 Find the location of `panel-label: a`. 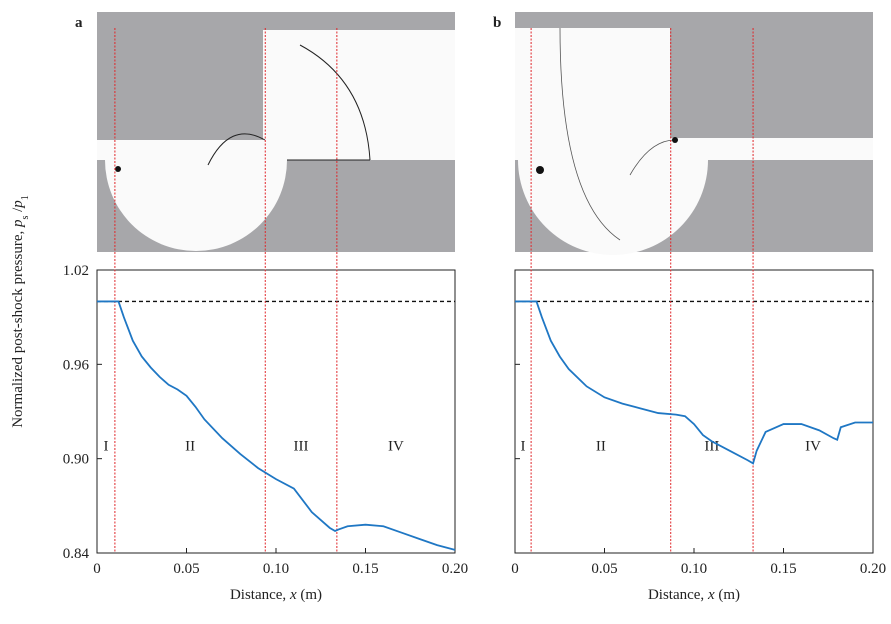

panel-label: a is located at coordinates (79, 23).